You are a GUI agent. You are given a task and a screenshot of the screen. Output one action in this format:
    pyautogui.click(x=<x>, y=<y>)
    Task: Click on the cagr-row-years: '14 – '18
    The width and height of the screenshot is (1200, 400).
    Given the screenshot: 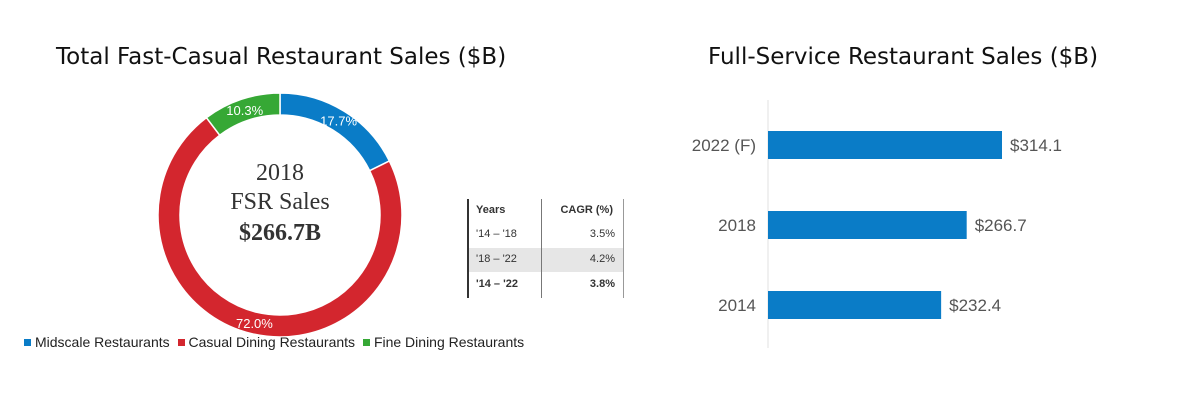 What is the action you would take?
    pyautogui.click(x=496, y=234)
    